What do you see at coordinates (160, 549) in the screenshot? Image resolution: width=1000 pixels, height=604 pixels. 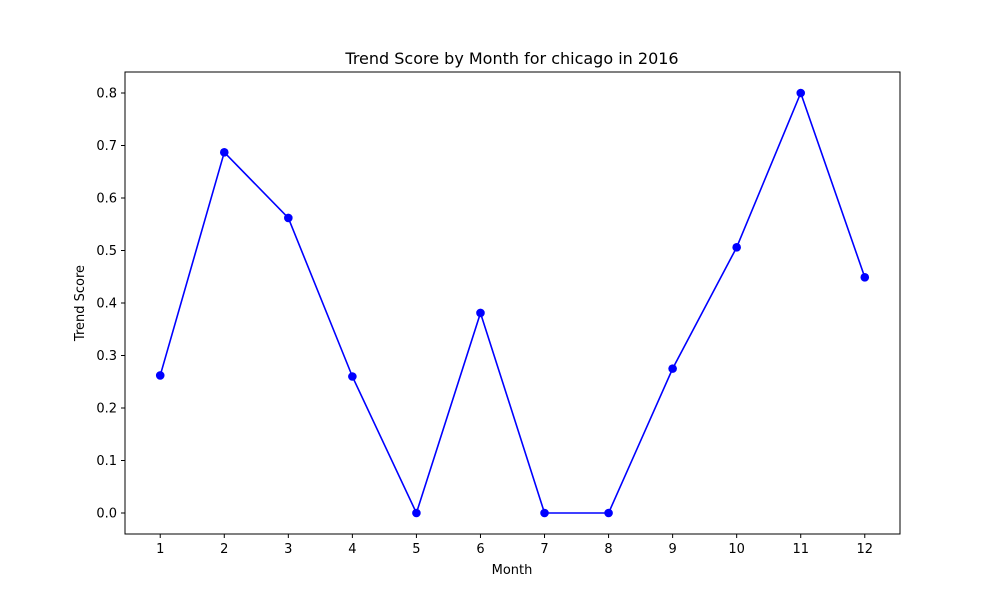 I see `x-tick-label: 1` at bounding box center [160, 549].